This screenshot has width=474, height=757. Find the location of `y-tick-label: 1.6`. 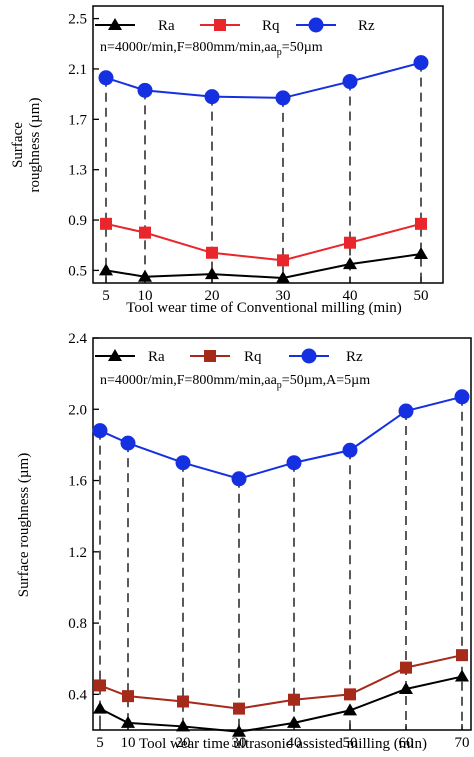

y-tick-label: 1.6 is located at coordinates (77, 482).